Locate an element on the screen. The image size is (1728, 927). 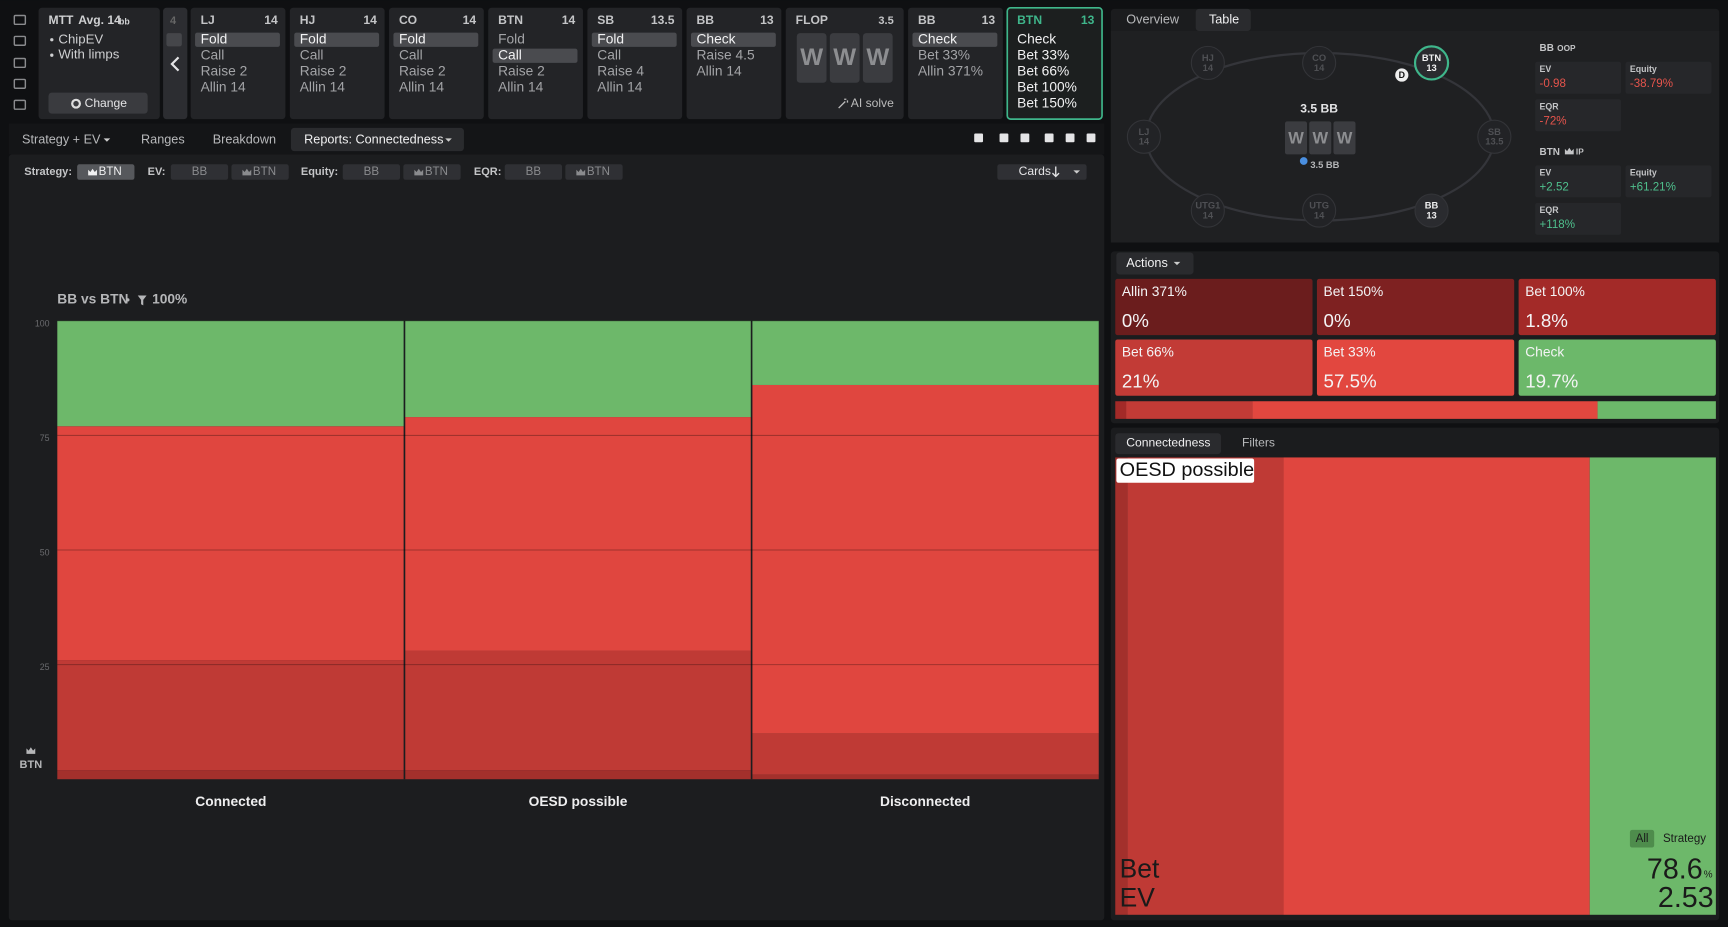
toggle-option: Strategy is located at coordinates (1684, 839).